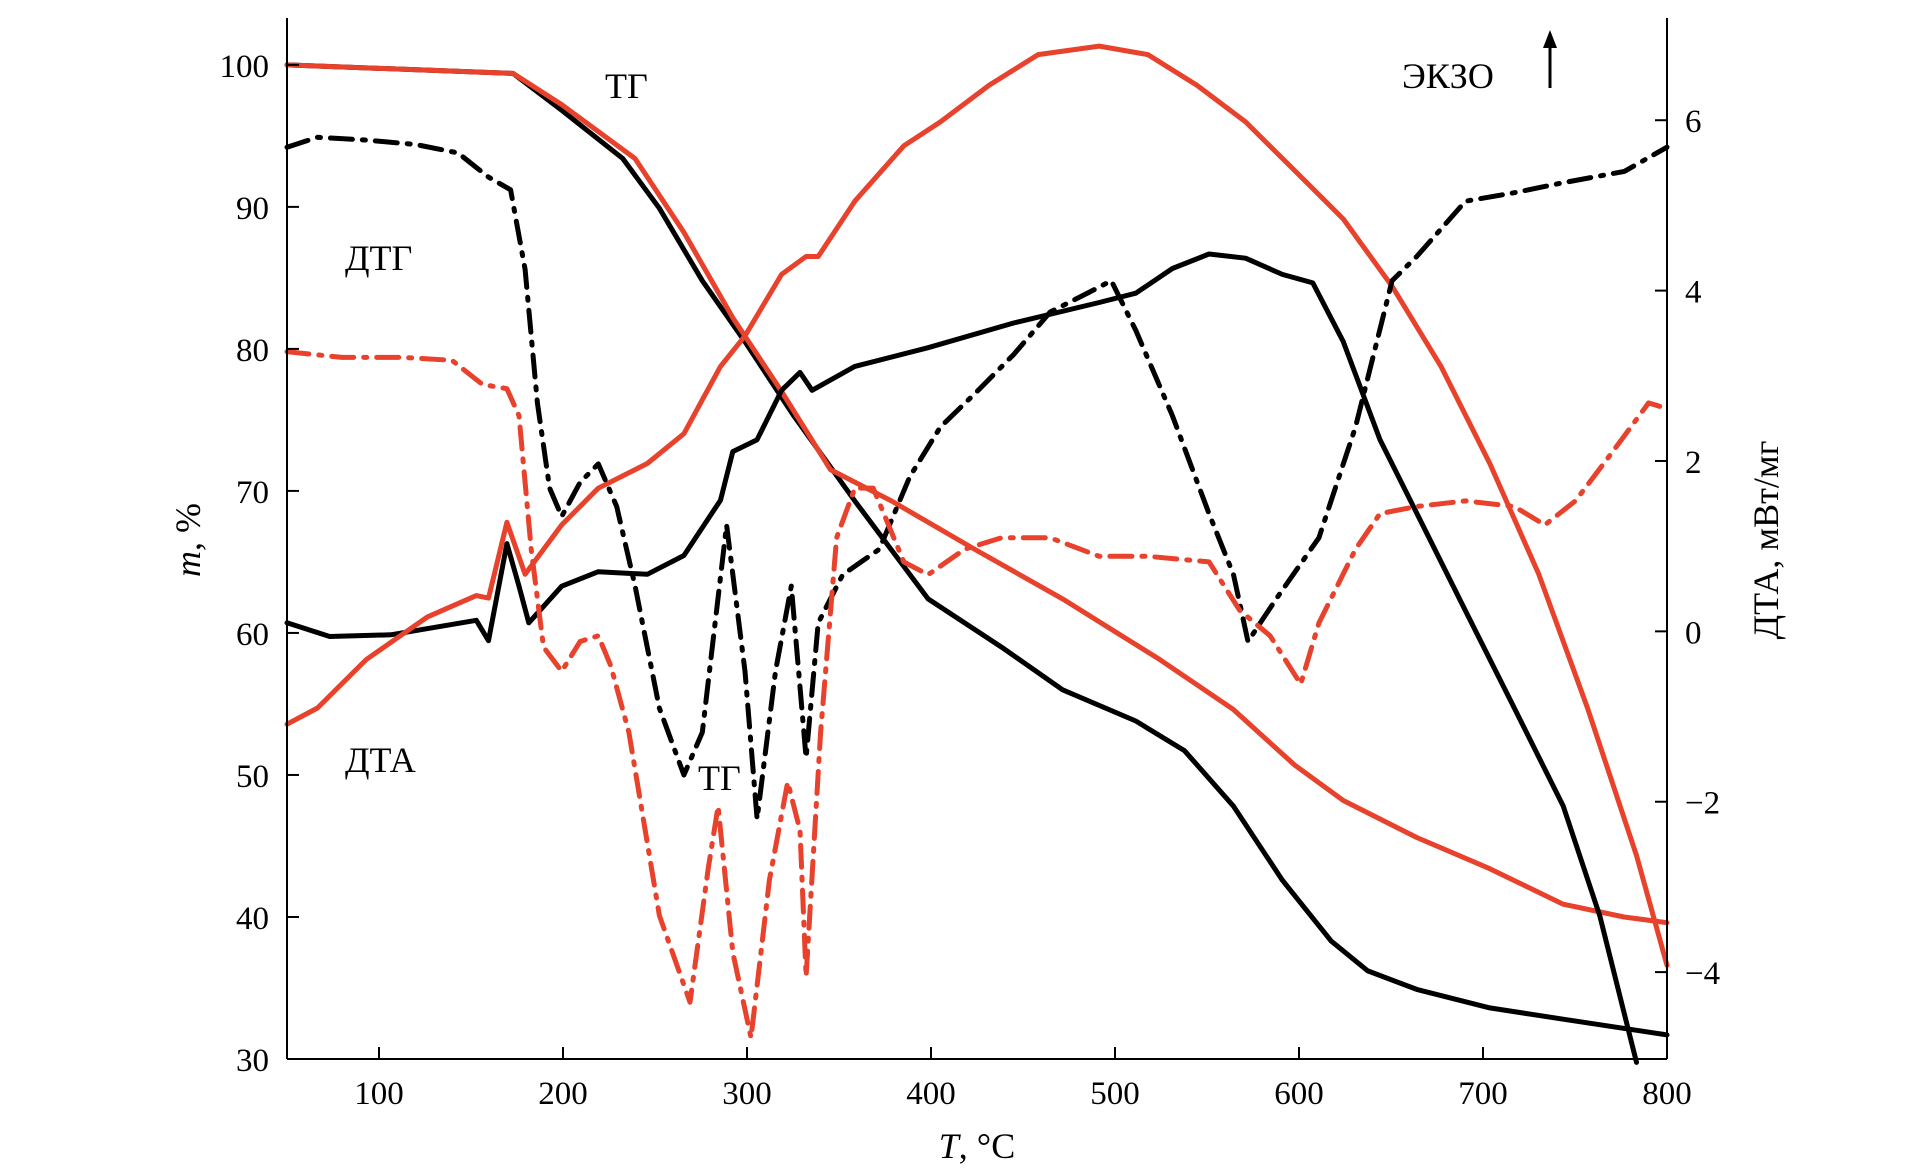 The width and height of the screenshot is (1905, 1176). What do you see at coordinates (252, 209) in the screenshot?
I see `y-tick-label: 90` at bounding box center [252, 209].